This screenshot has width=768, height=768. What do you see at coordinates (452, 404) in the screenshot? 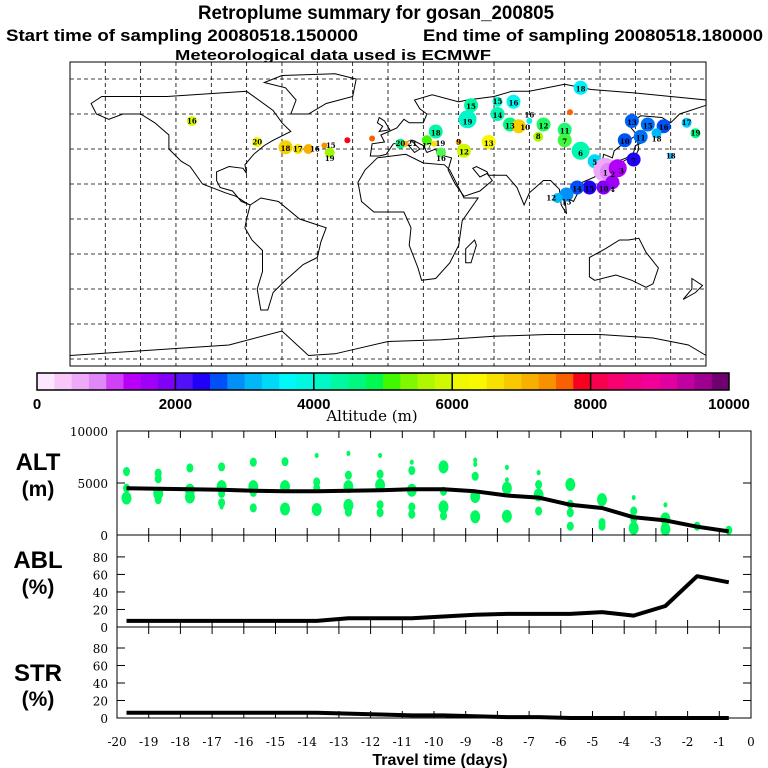
I see `colorbar-tick-label: 6000` at bounding box center [452, 404].